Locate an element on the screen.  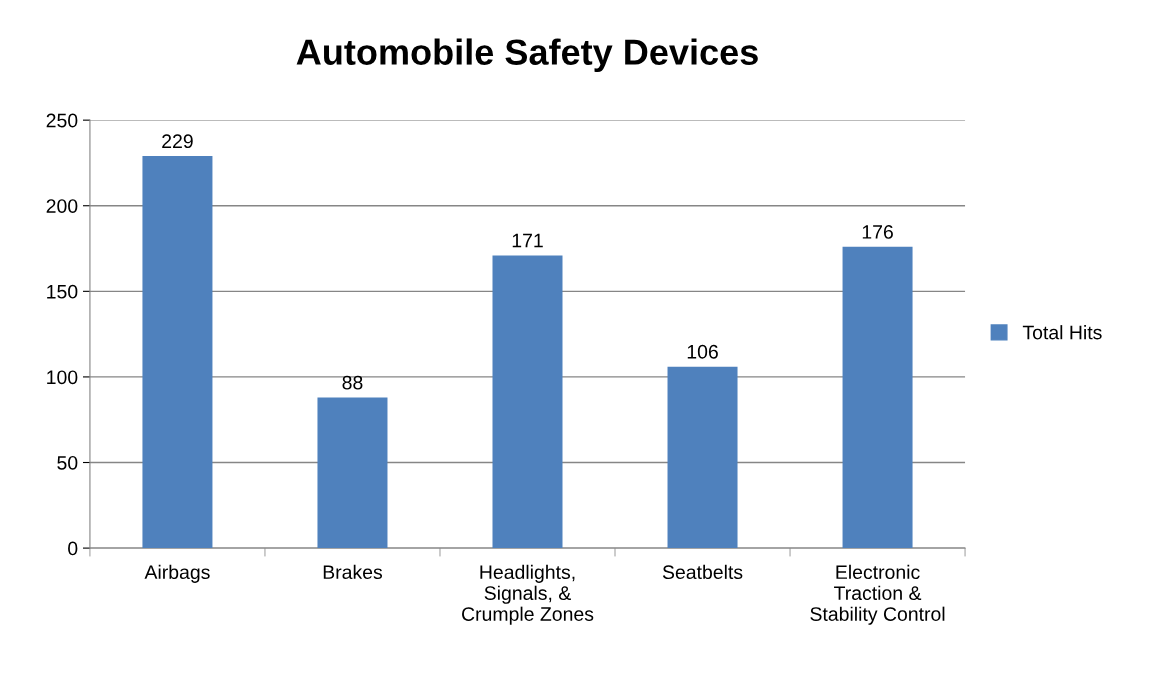
x-tick-label: Brakes is located at coordinates (353, 572).